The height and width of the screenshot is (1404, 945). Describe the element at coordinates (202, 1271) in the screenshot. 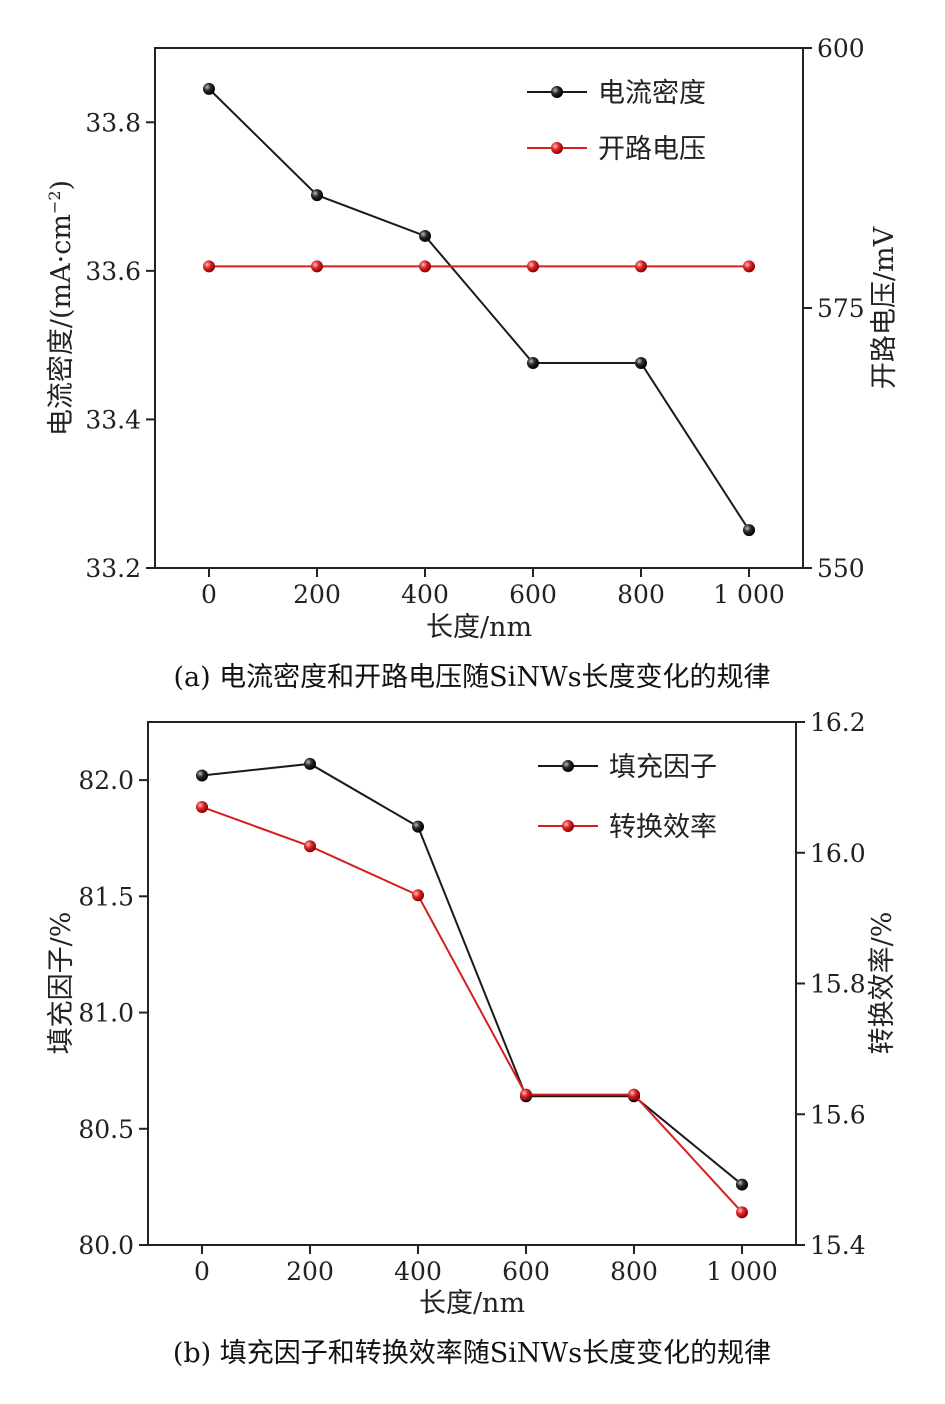

I see `x-tick-label-b: 0` at that location.